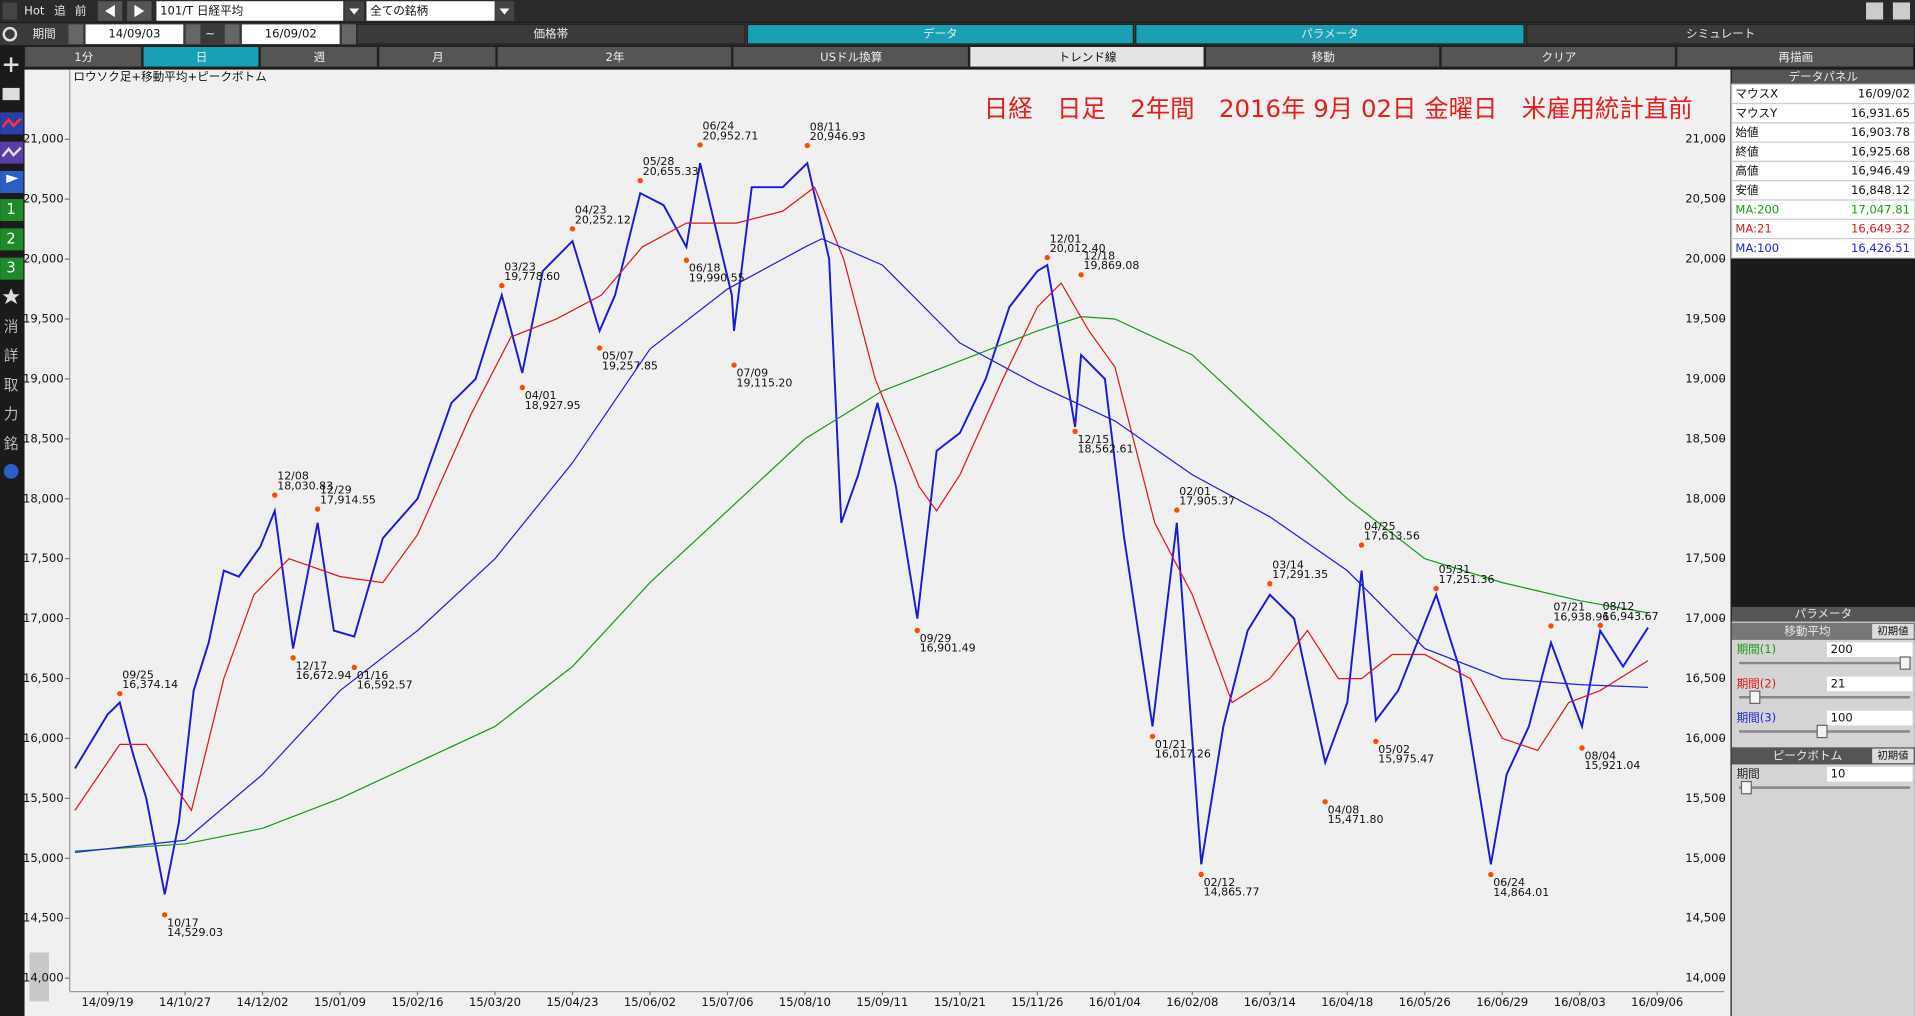 The image size is (1915, 1016). What do you see at coordinates (12, 531) in the screenshot?
I see `sidebar` at bounding box center [12, 531].